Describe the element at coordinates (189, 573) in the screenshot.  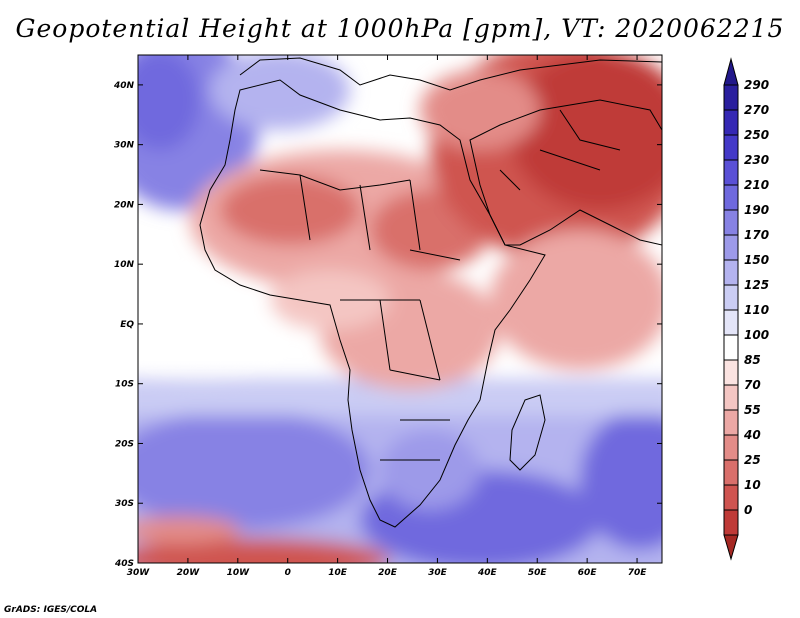
I see `lon-tick-label: 20W` at that location.